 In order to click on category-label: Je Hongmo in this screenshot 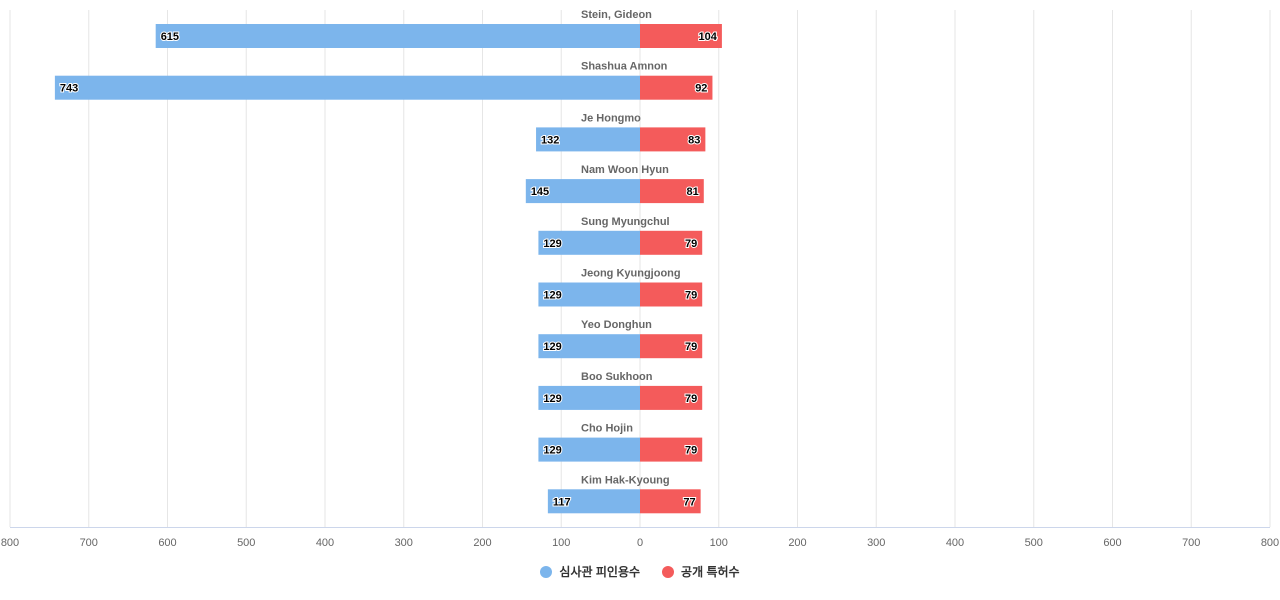, I will do `click(611, 118)`.